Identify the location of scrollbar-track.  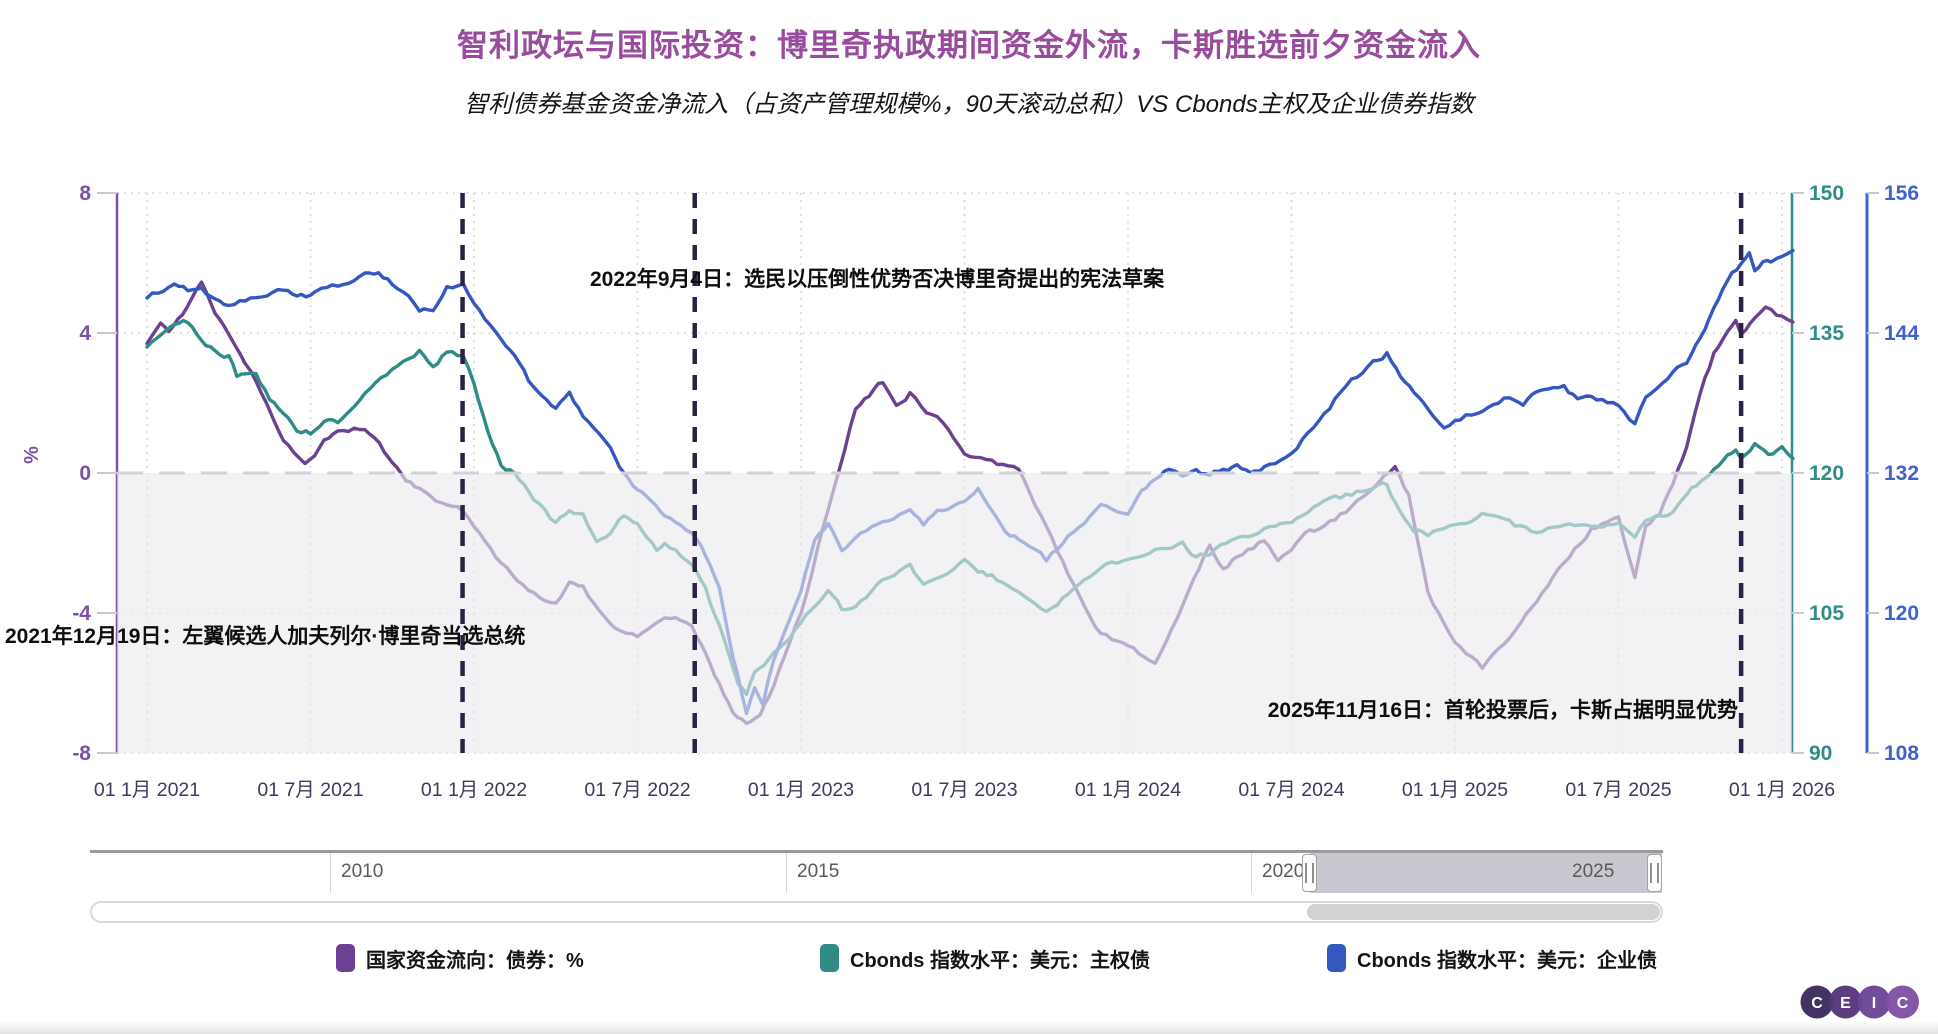
(876, 912).